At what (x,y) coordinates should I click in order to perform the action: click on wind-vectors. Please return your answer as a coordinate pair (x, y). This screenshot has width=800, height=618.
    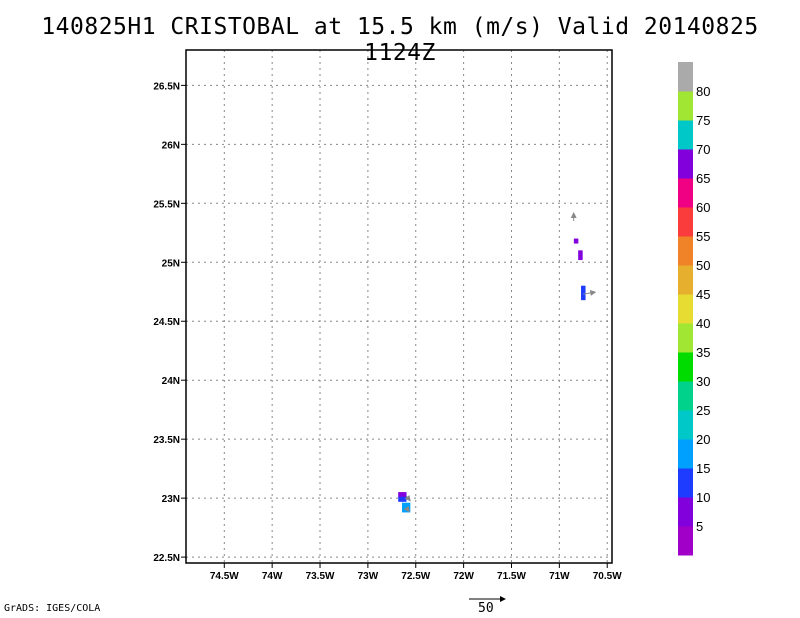
    Looking at the image, I should click on (500, 362).